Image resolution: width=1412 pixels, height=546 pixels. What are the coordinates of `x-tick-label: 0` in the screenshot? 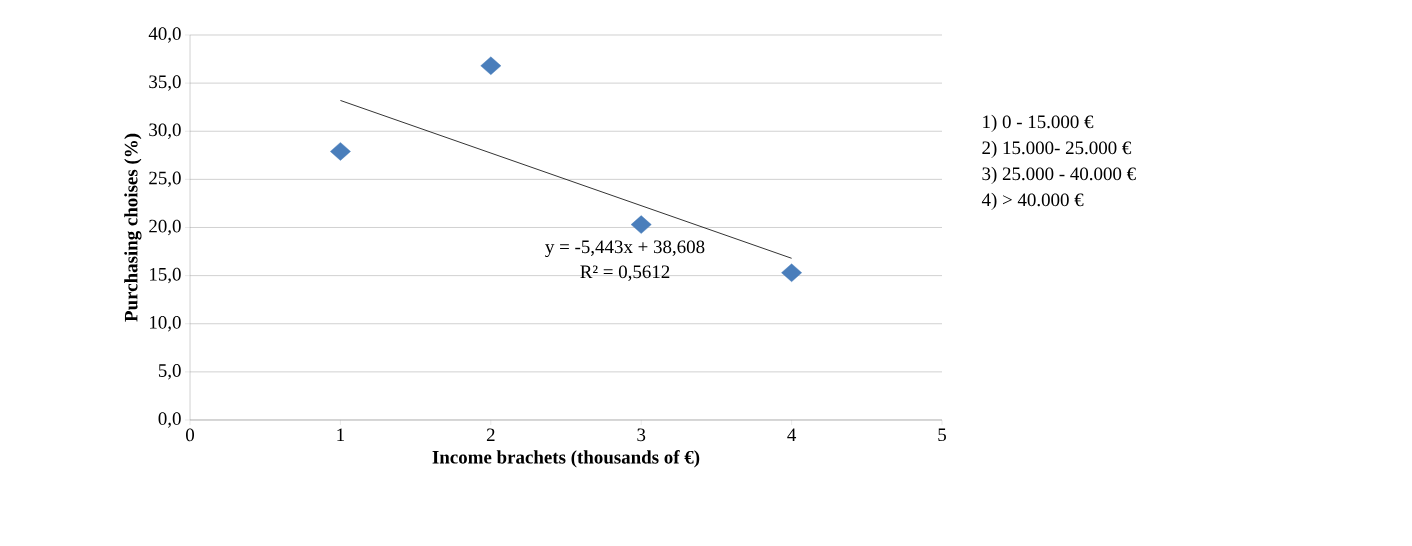 It's located at (190, 435).